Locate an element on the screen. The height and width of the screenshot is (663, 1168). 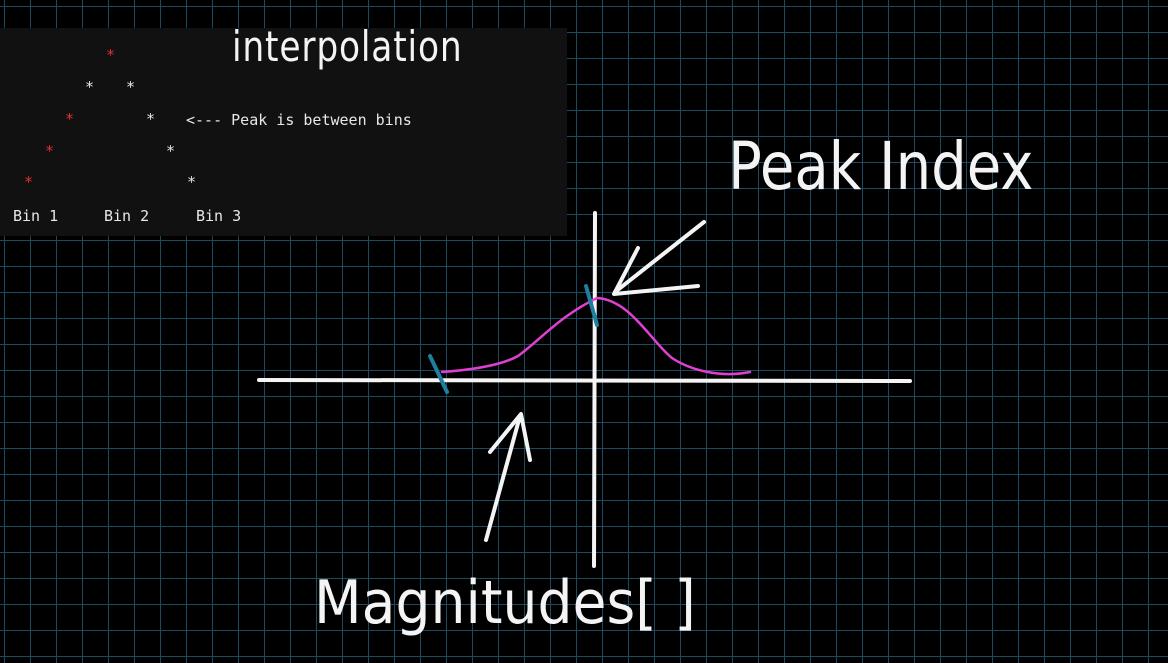
y-axis is located at coordinates (594, 389).